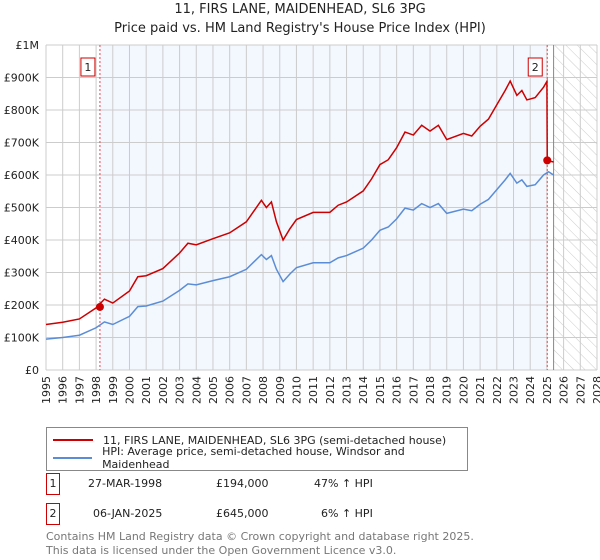 The image size is (600, 560). What do you see at coordinates (447, 390) in the screenshot?
I see `x-tick-label: 2019` at bounding box center [447, 390].